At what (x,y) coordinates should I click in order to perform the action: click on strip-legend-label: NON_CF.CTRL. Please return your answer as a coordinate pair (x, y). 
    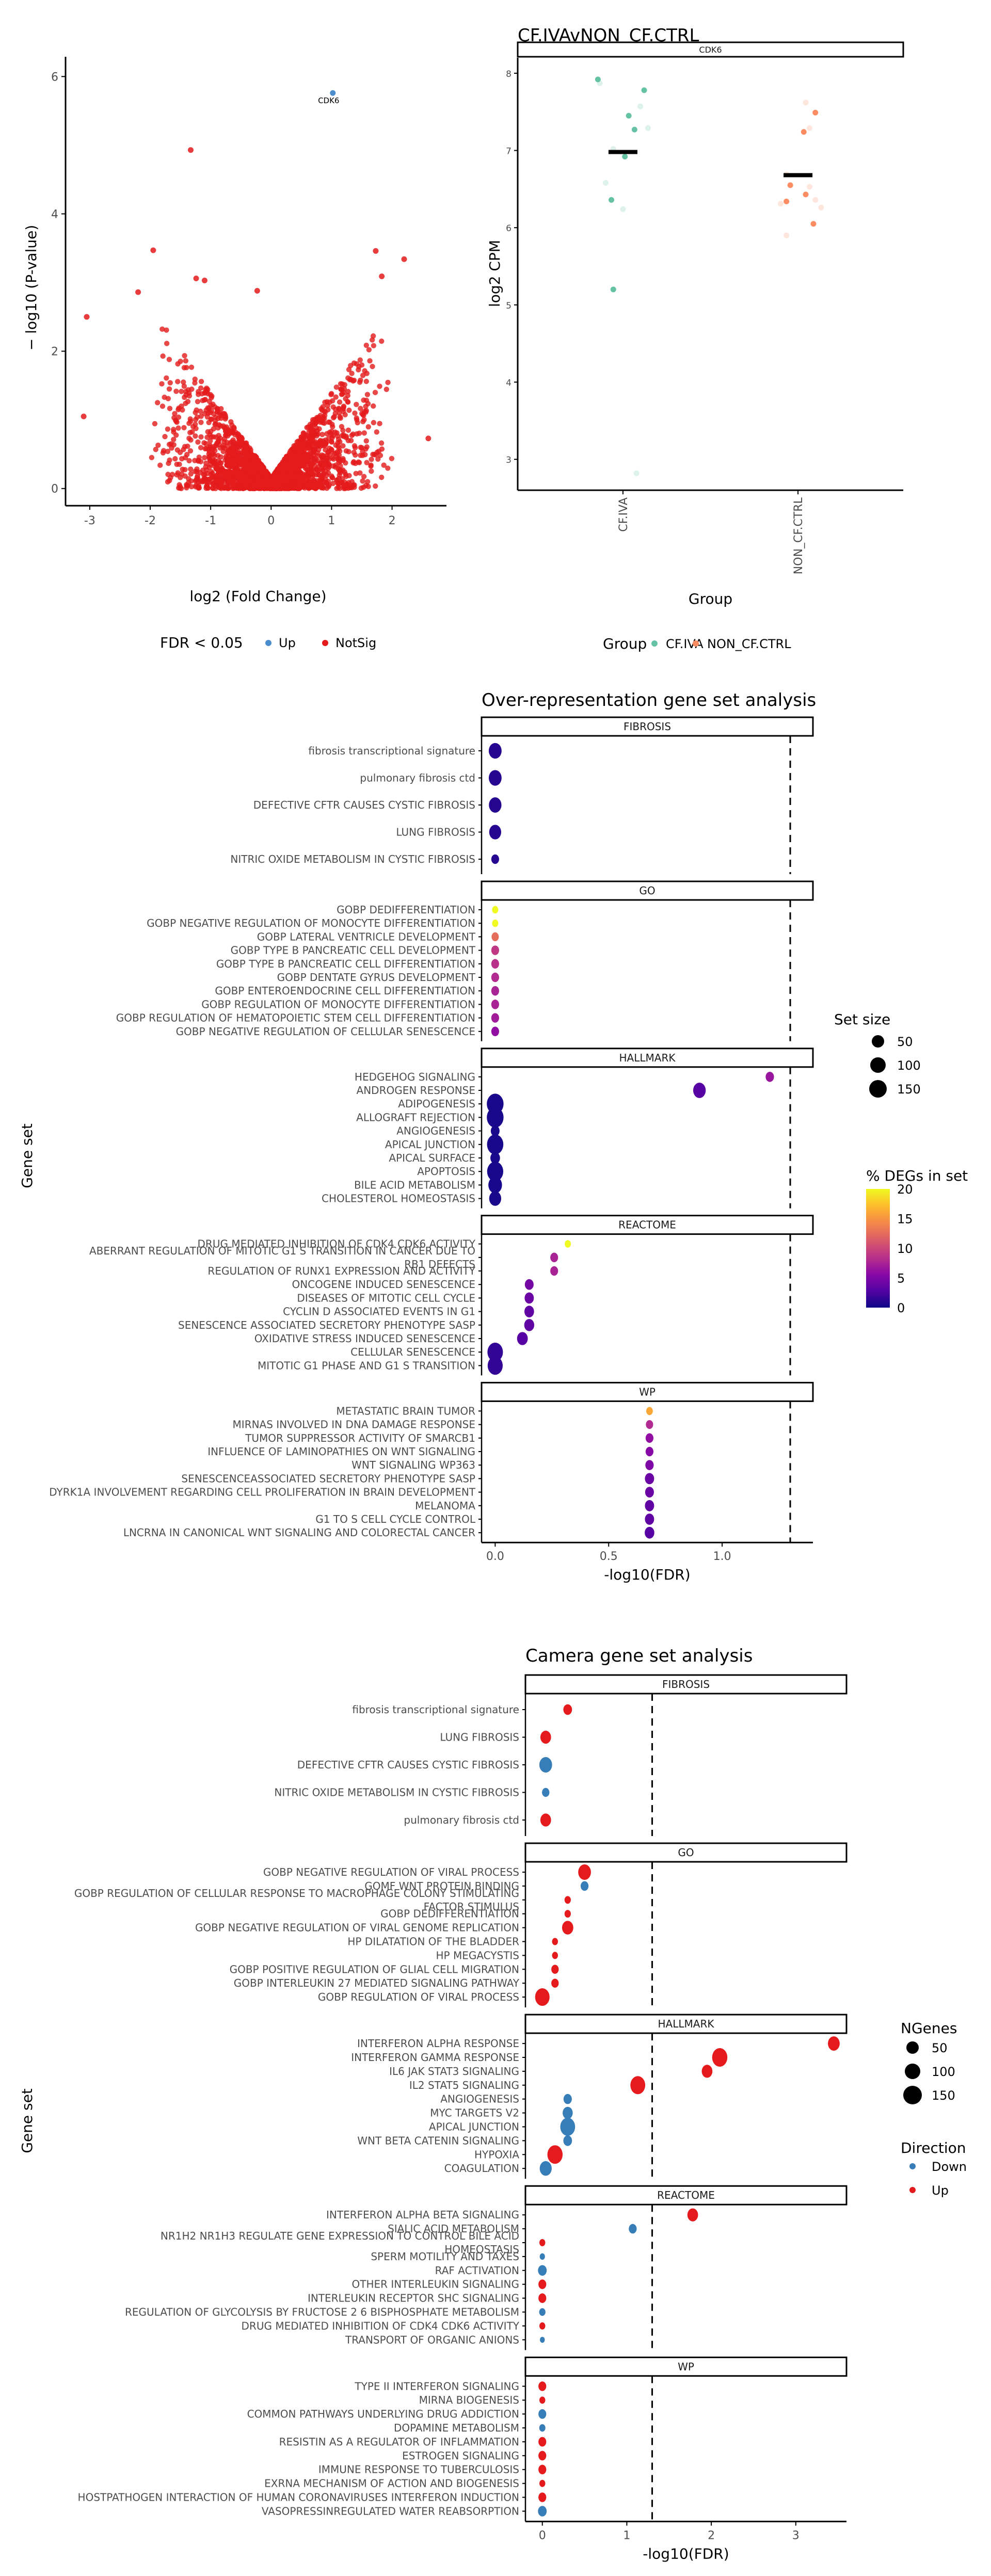
    Looking at the image, I should click on (749, 644).